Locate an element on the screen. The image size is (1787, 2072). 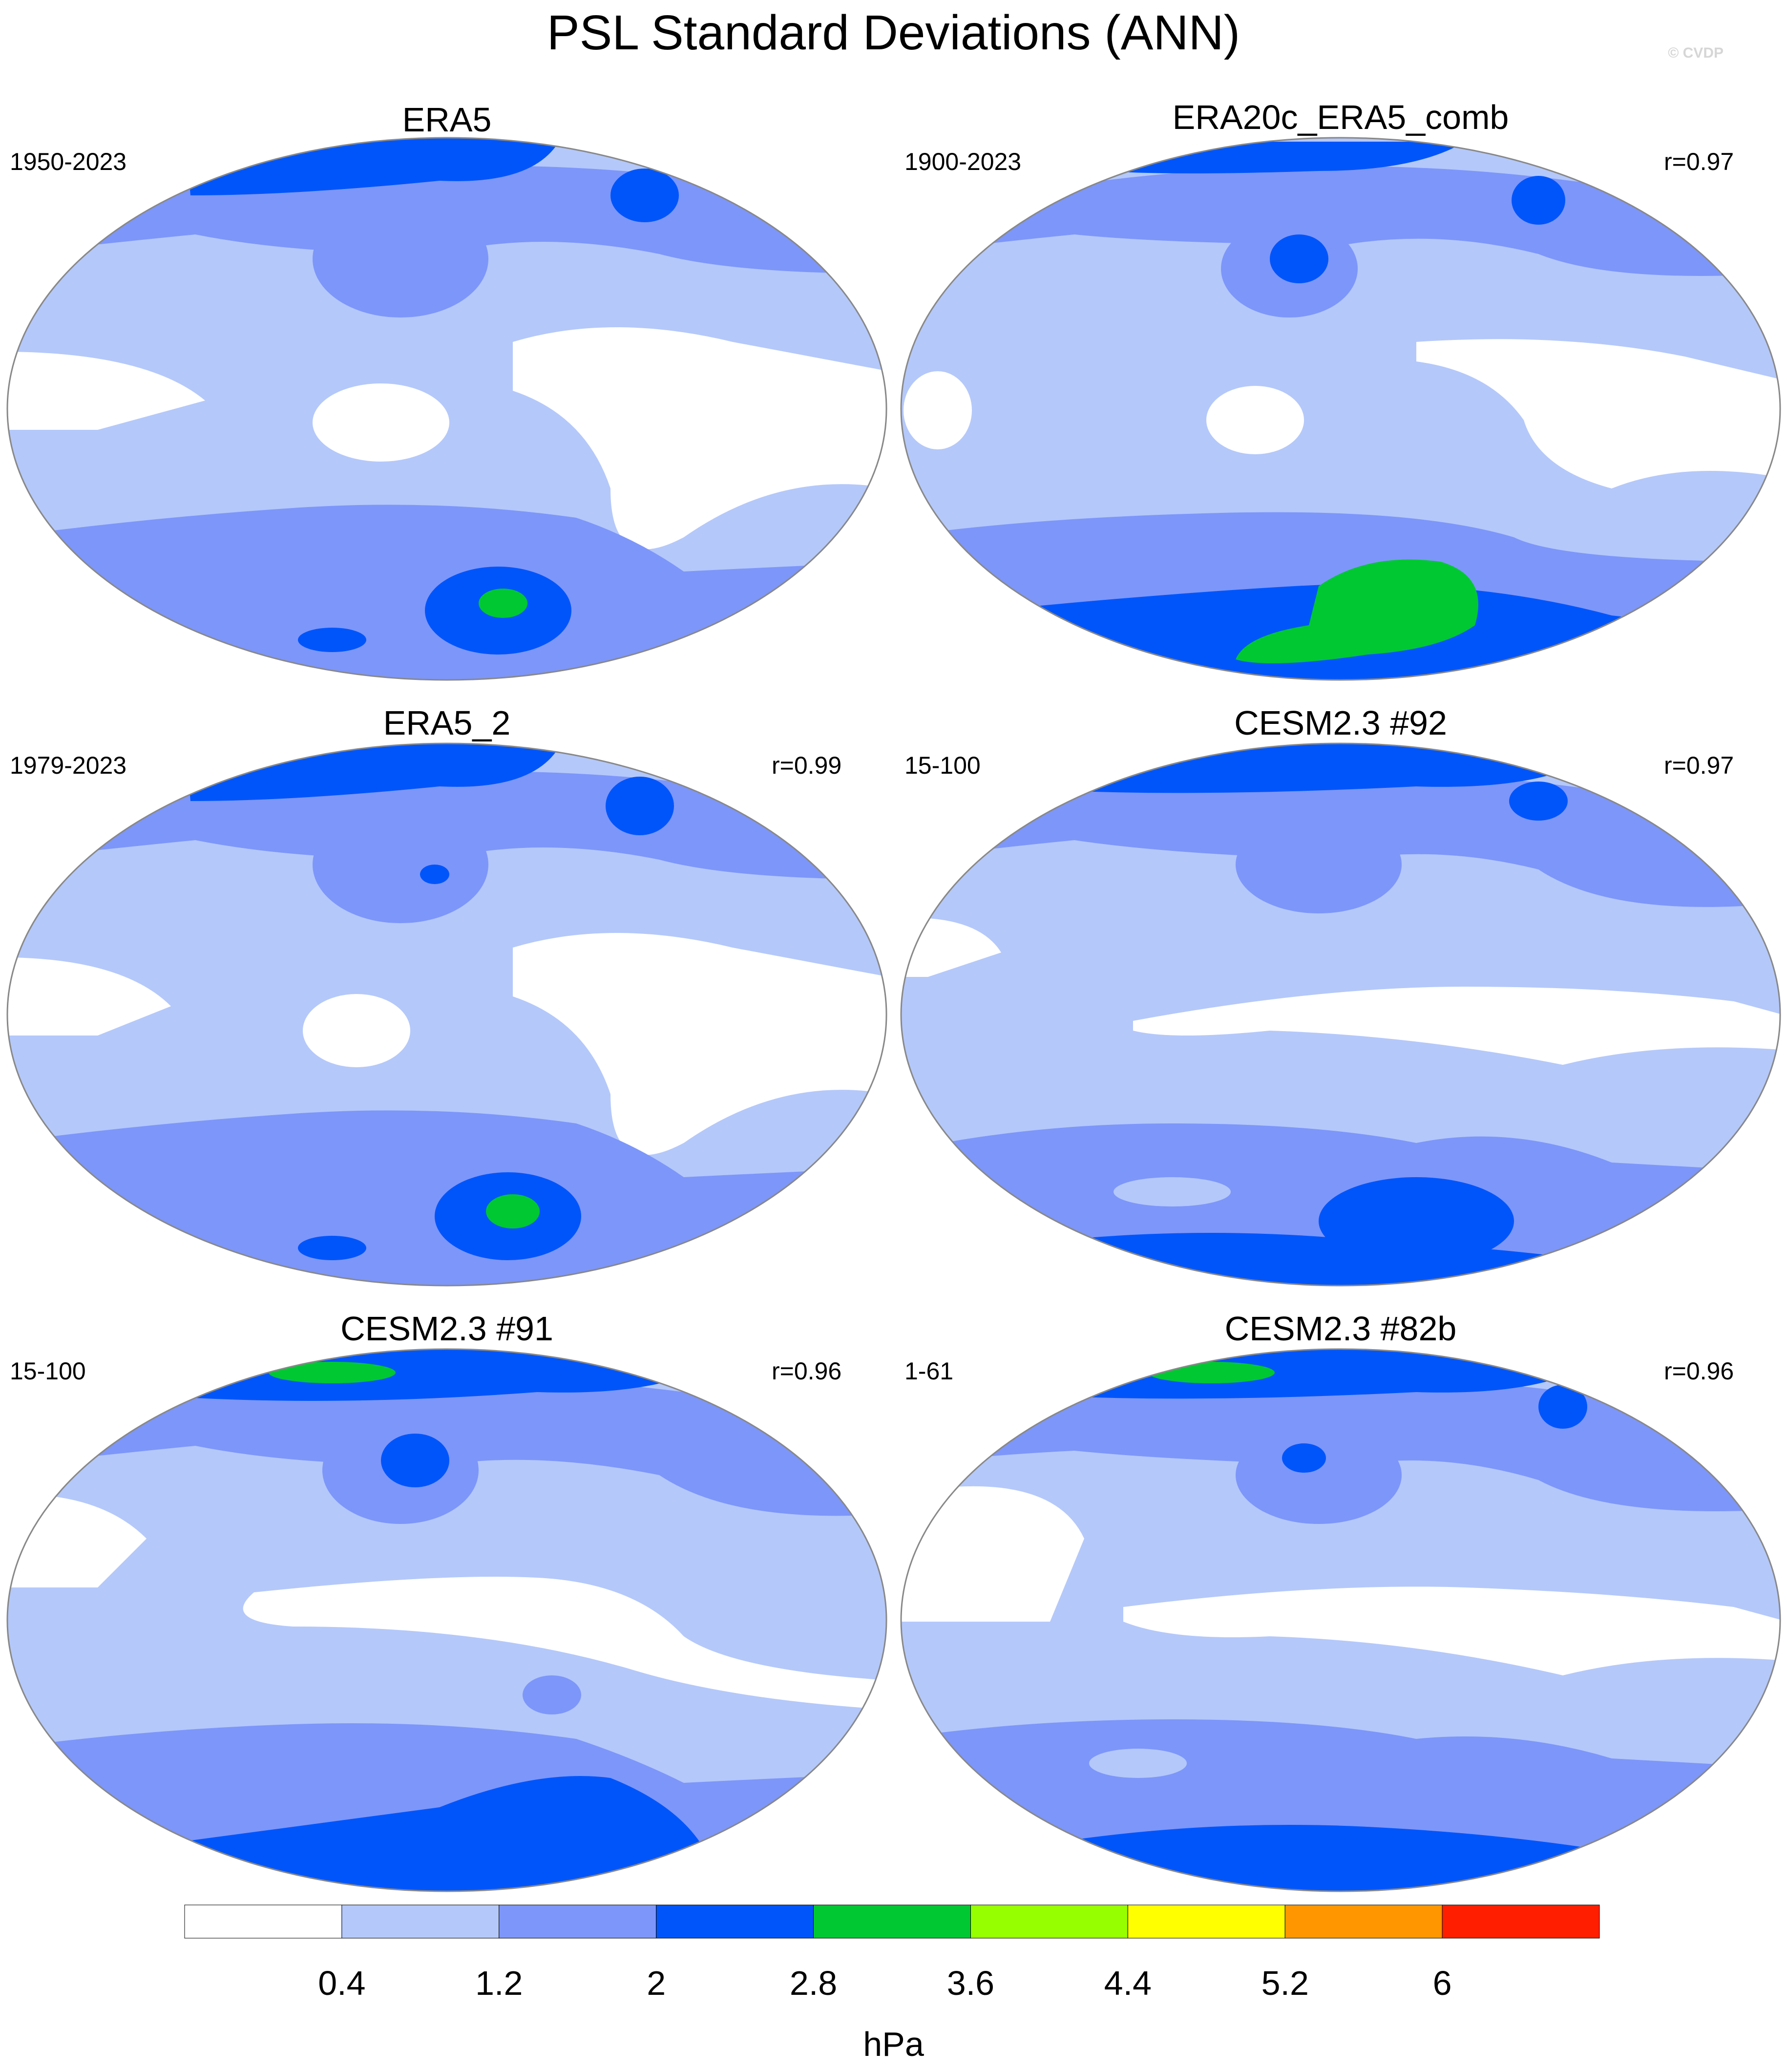
panel-corr-era5-2: r=0.99 is located at coordinates (807, 765).